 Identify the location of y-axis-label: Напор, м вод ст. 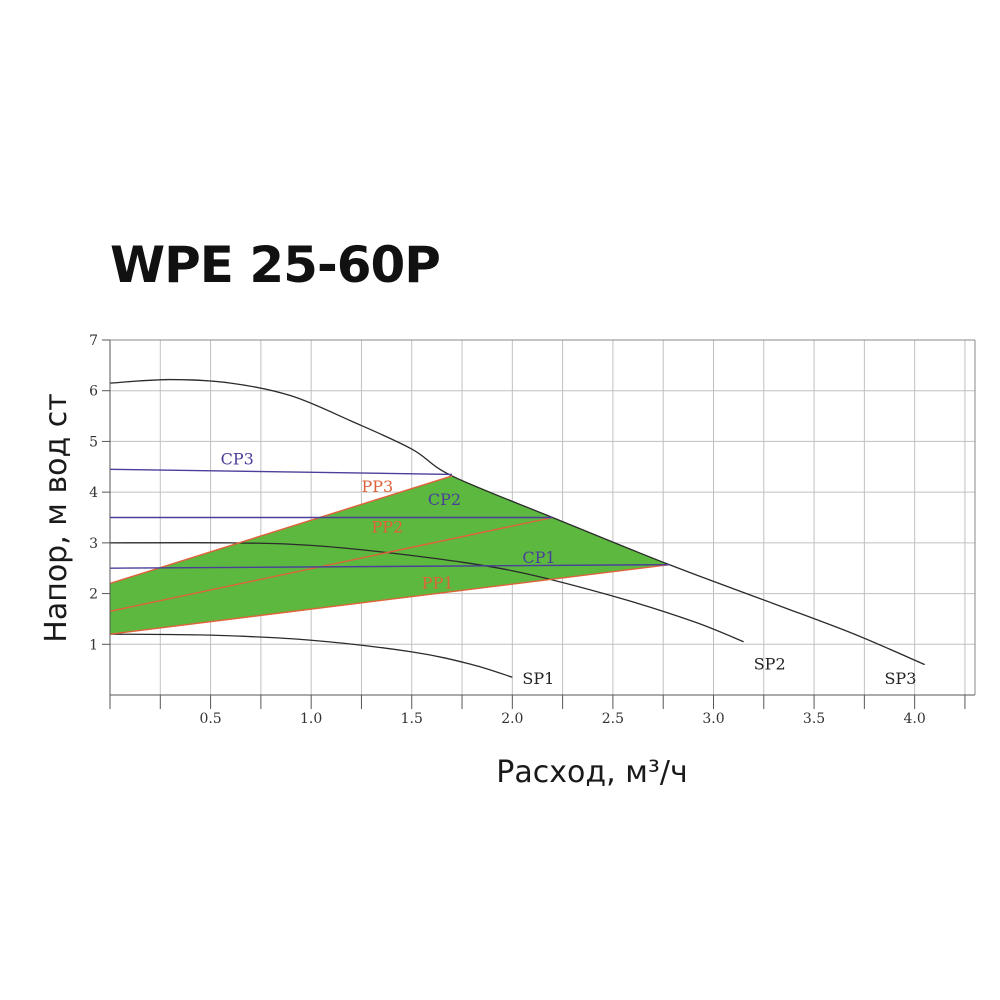
(56, 517).